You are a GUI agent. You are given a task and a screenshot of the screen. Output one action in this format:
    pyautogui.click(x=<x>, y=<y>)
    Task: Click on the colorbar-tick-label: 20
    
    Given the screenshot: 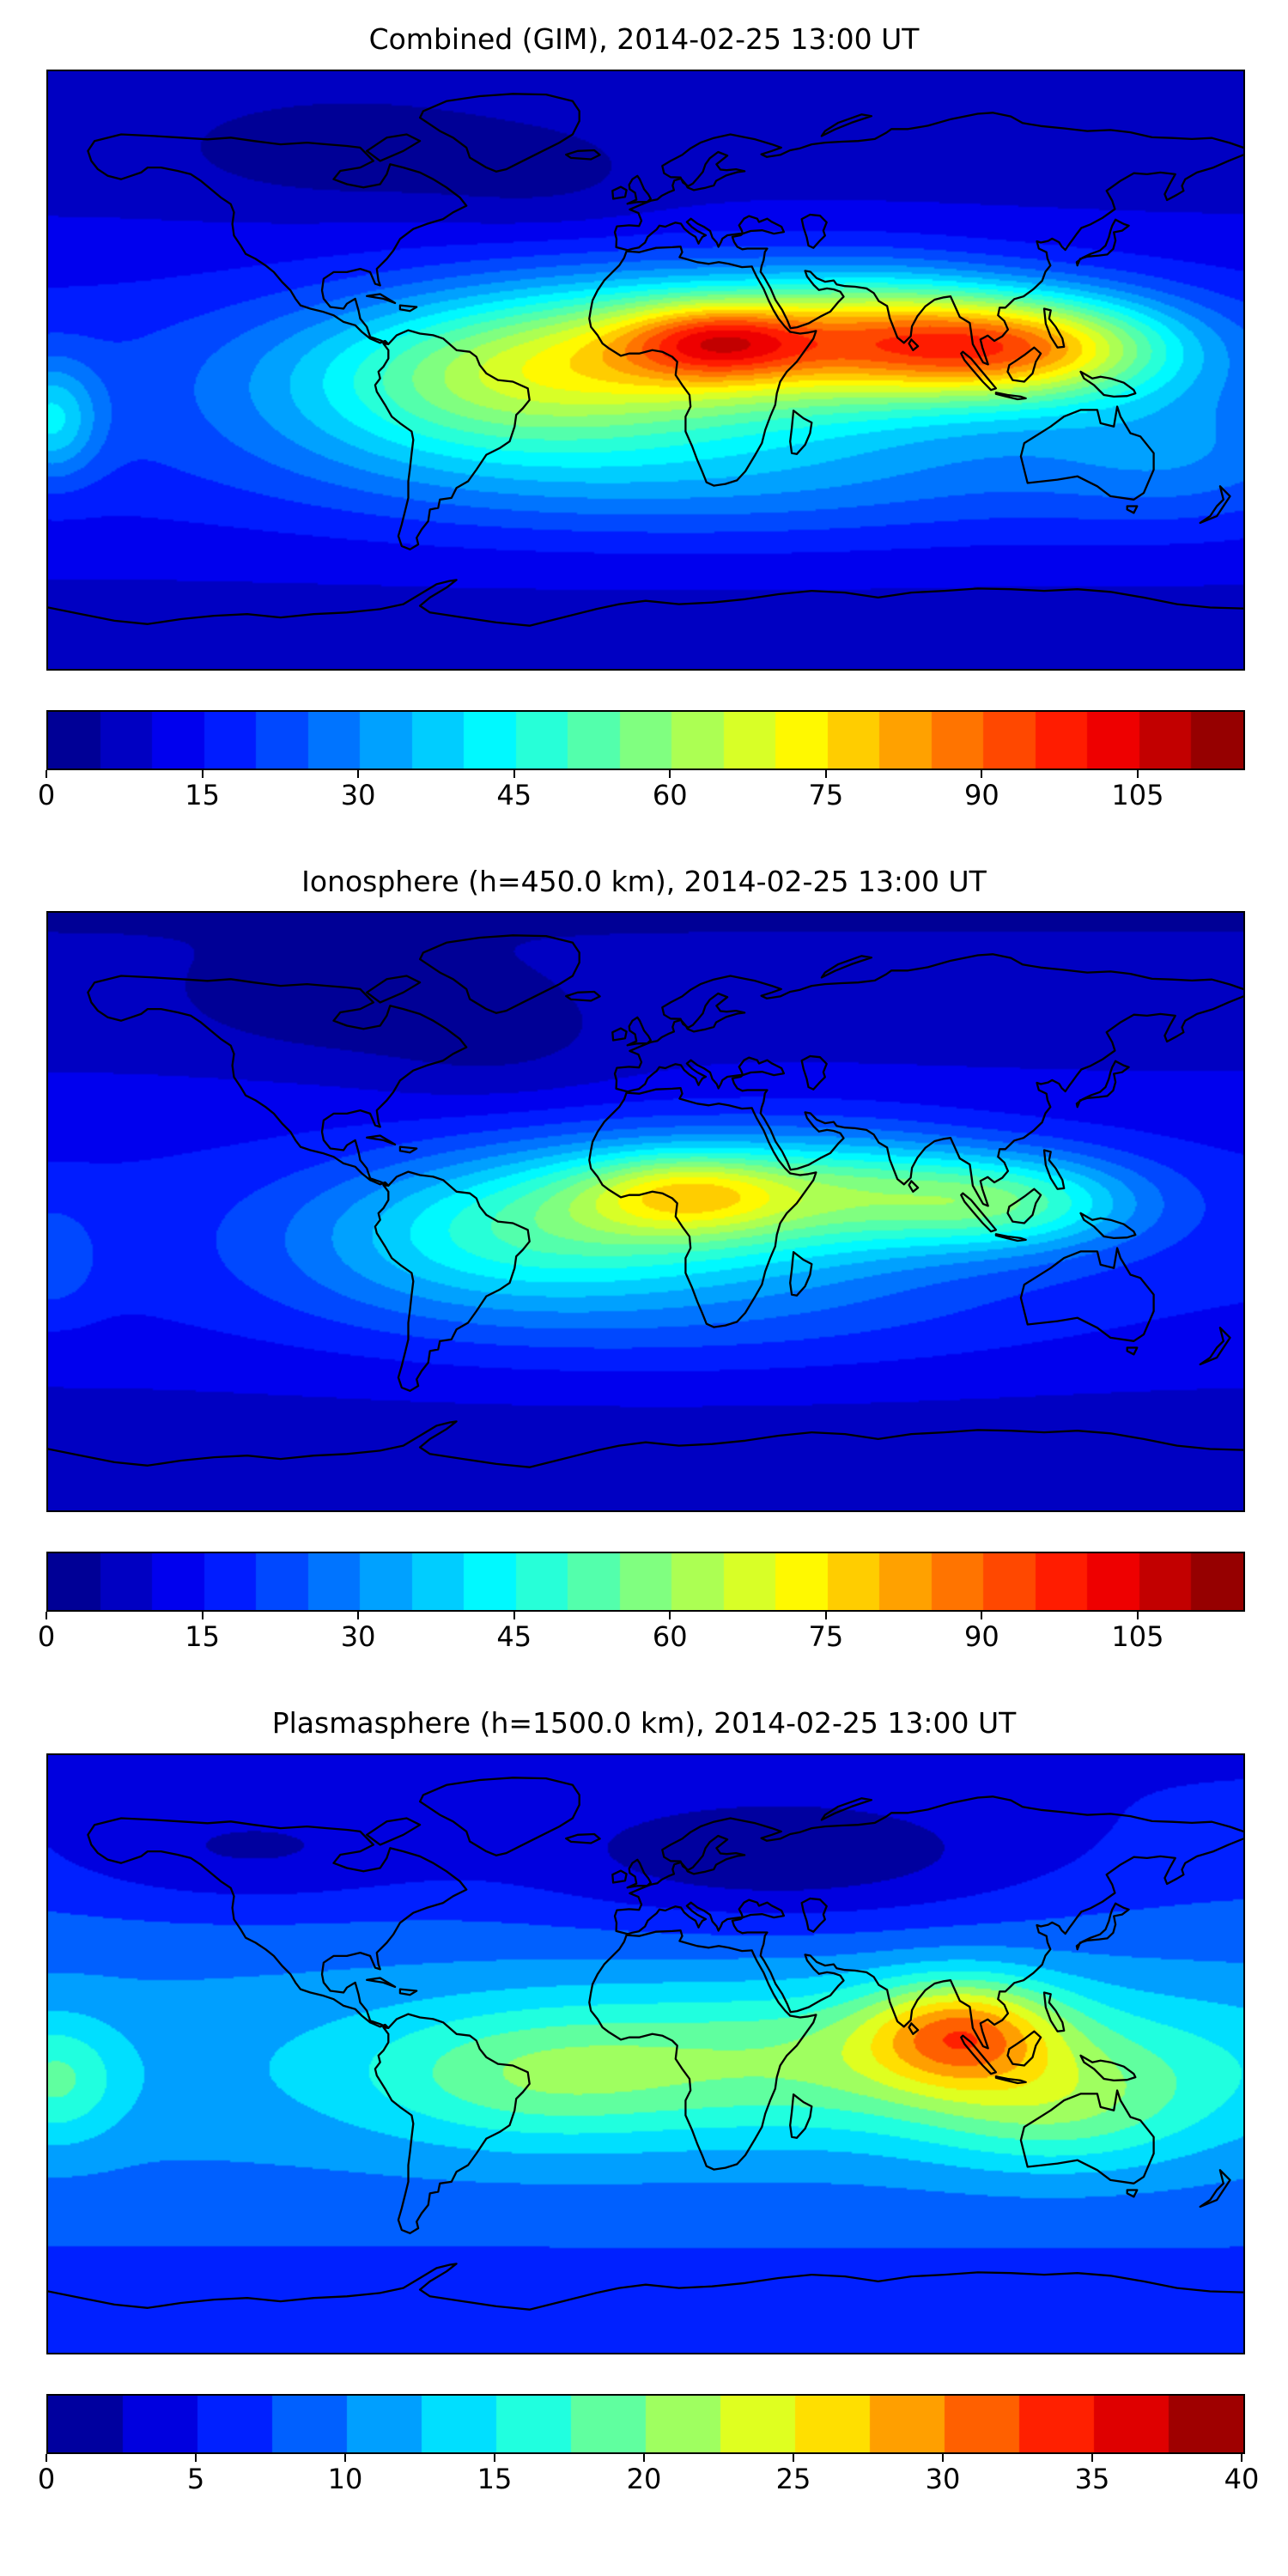 What is the action you would take?
    pyautogui.click(x=644, y=2478)
    